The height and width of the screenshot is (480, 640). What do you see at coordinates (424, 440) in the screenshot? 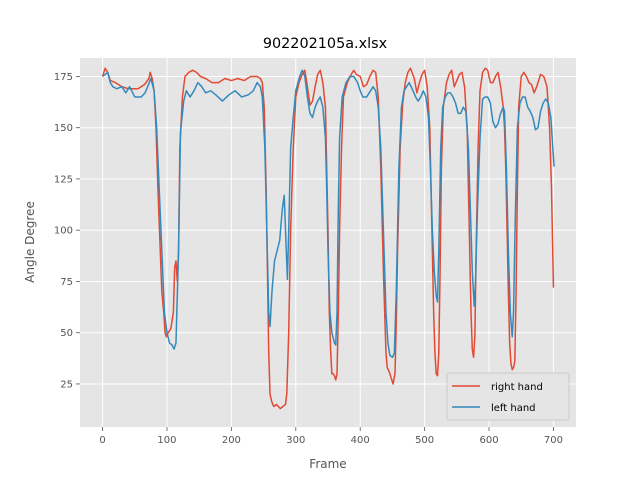
I see `x-tick-label: 500` at bounding box center [424, 440].